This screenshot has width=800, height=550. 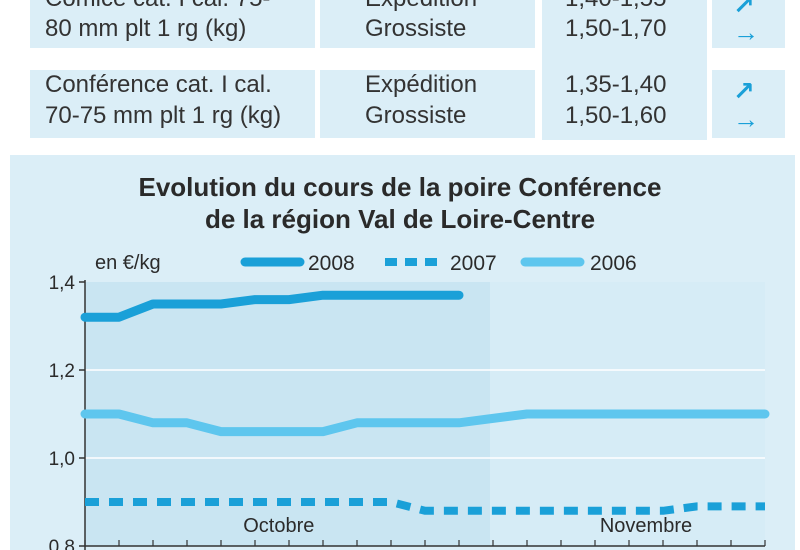 What do you see at coordinates (425, 423) in the screenshot?
I see `series-line-2006` at bounding box center [425, 423].